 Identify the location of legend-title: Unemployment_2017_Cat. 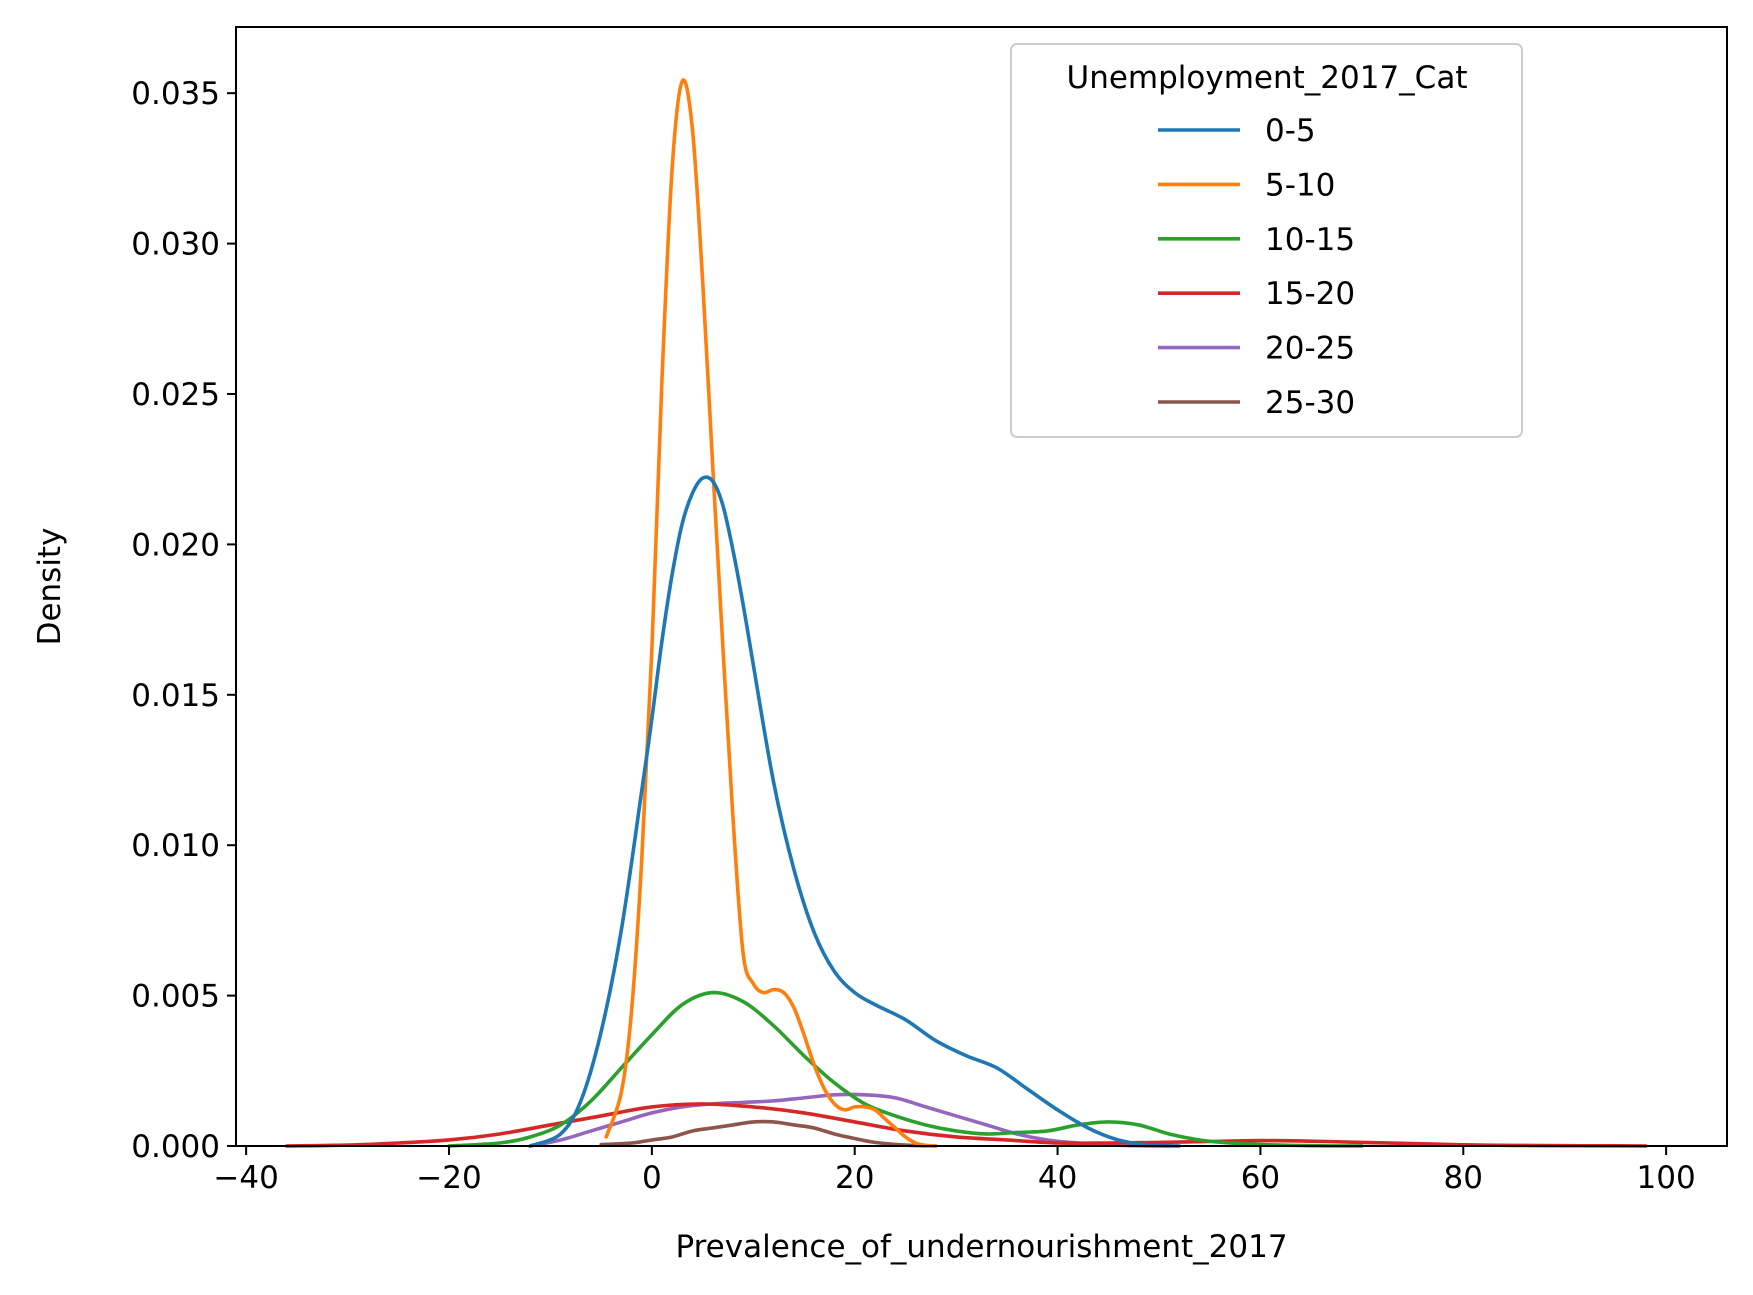
(1267, 78).